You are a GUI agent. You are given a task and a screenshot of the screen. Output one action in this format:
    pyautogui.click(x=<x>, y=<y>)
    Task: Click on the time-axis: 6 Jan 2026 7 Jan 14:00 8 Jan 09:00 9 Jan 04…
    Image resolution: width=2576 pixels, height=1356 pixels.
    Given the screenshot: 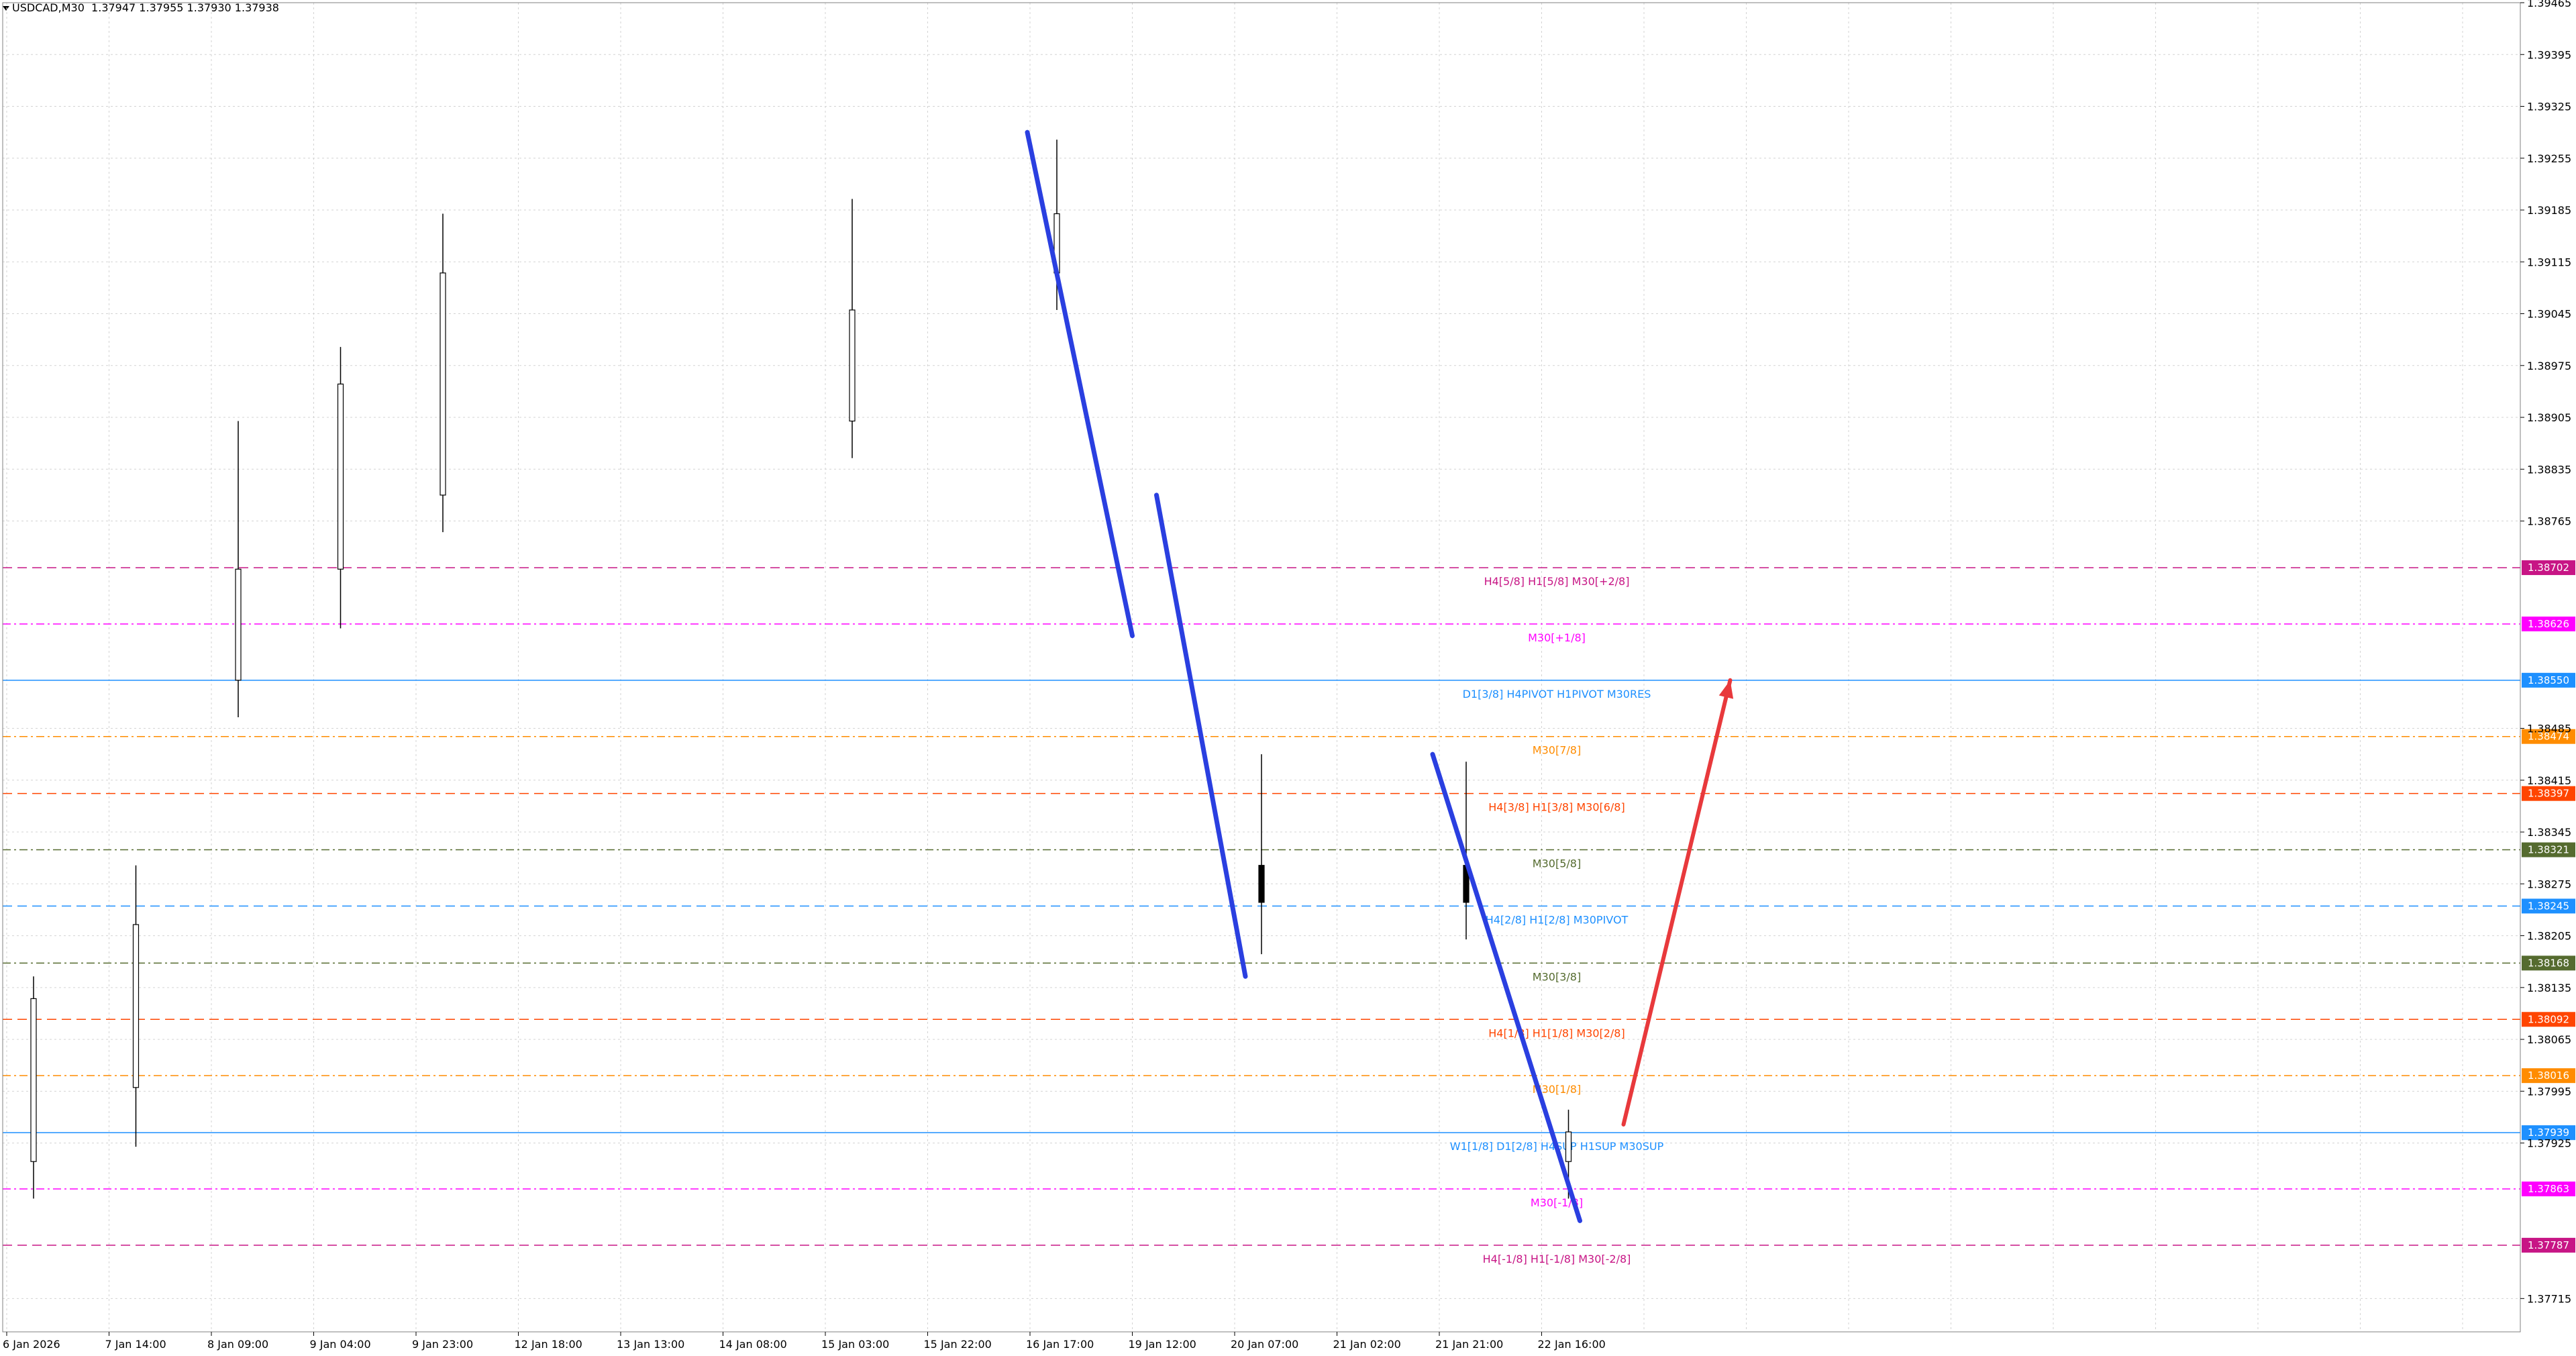 What is the action you would take?
    pyautogui.click(x=804, y=1341)
    